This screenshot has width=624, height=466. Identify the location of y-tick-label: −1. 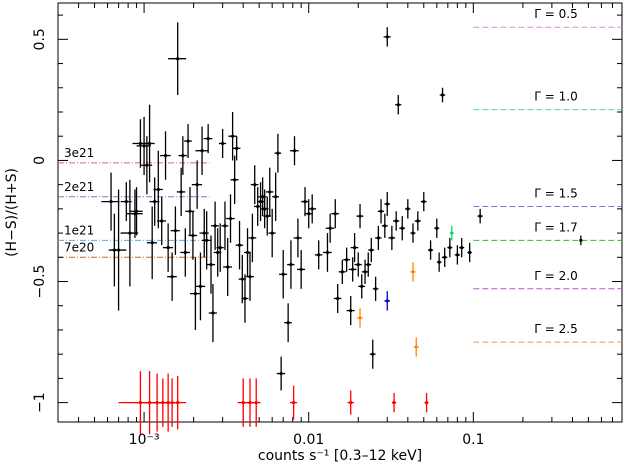
(40, 402).